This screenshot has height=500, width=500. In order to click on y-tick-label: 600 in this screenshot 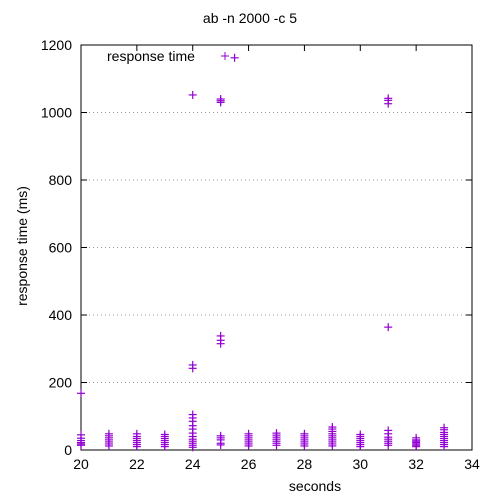, I will do `click(61, 248)`.